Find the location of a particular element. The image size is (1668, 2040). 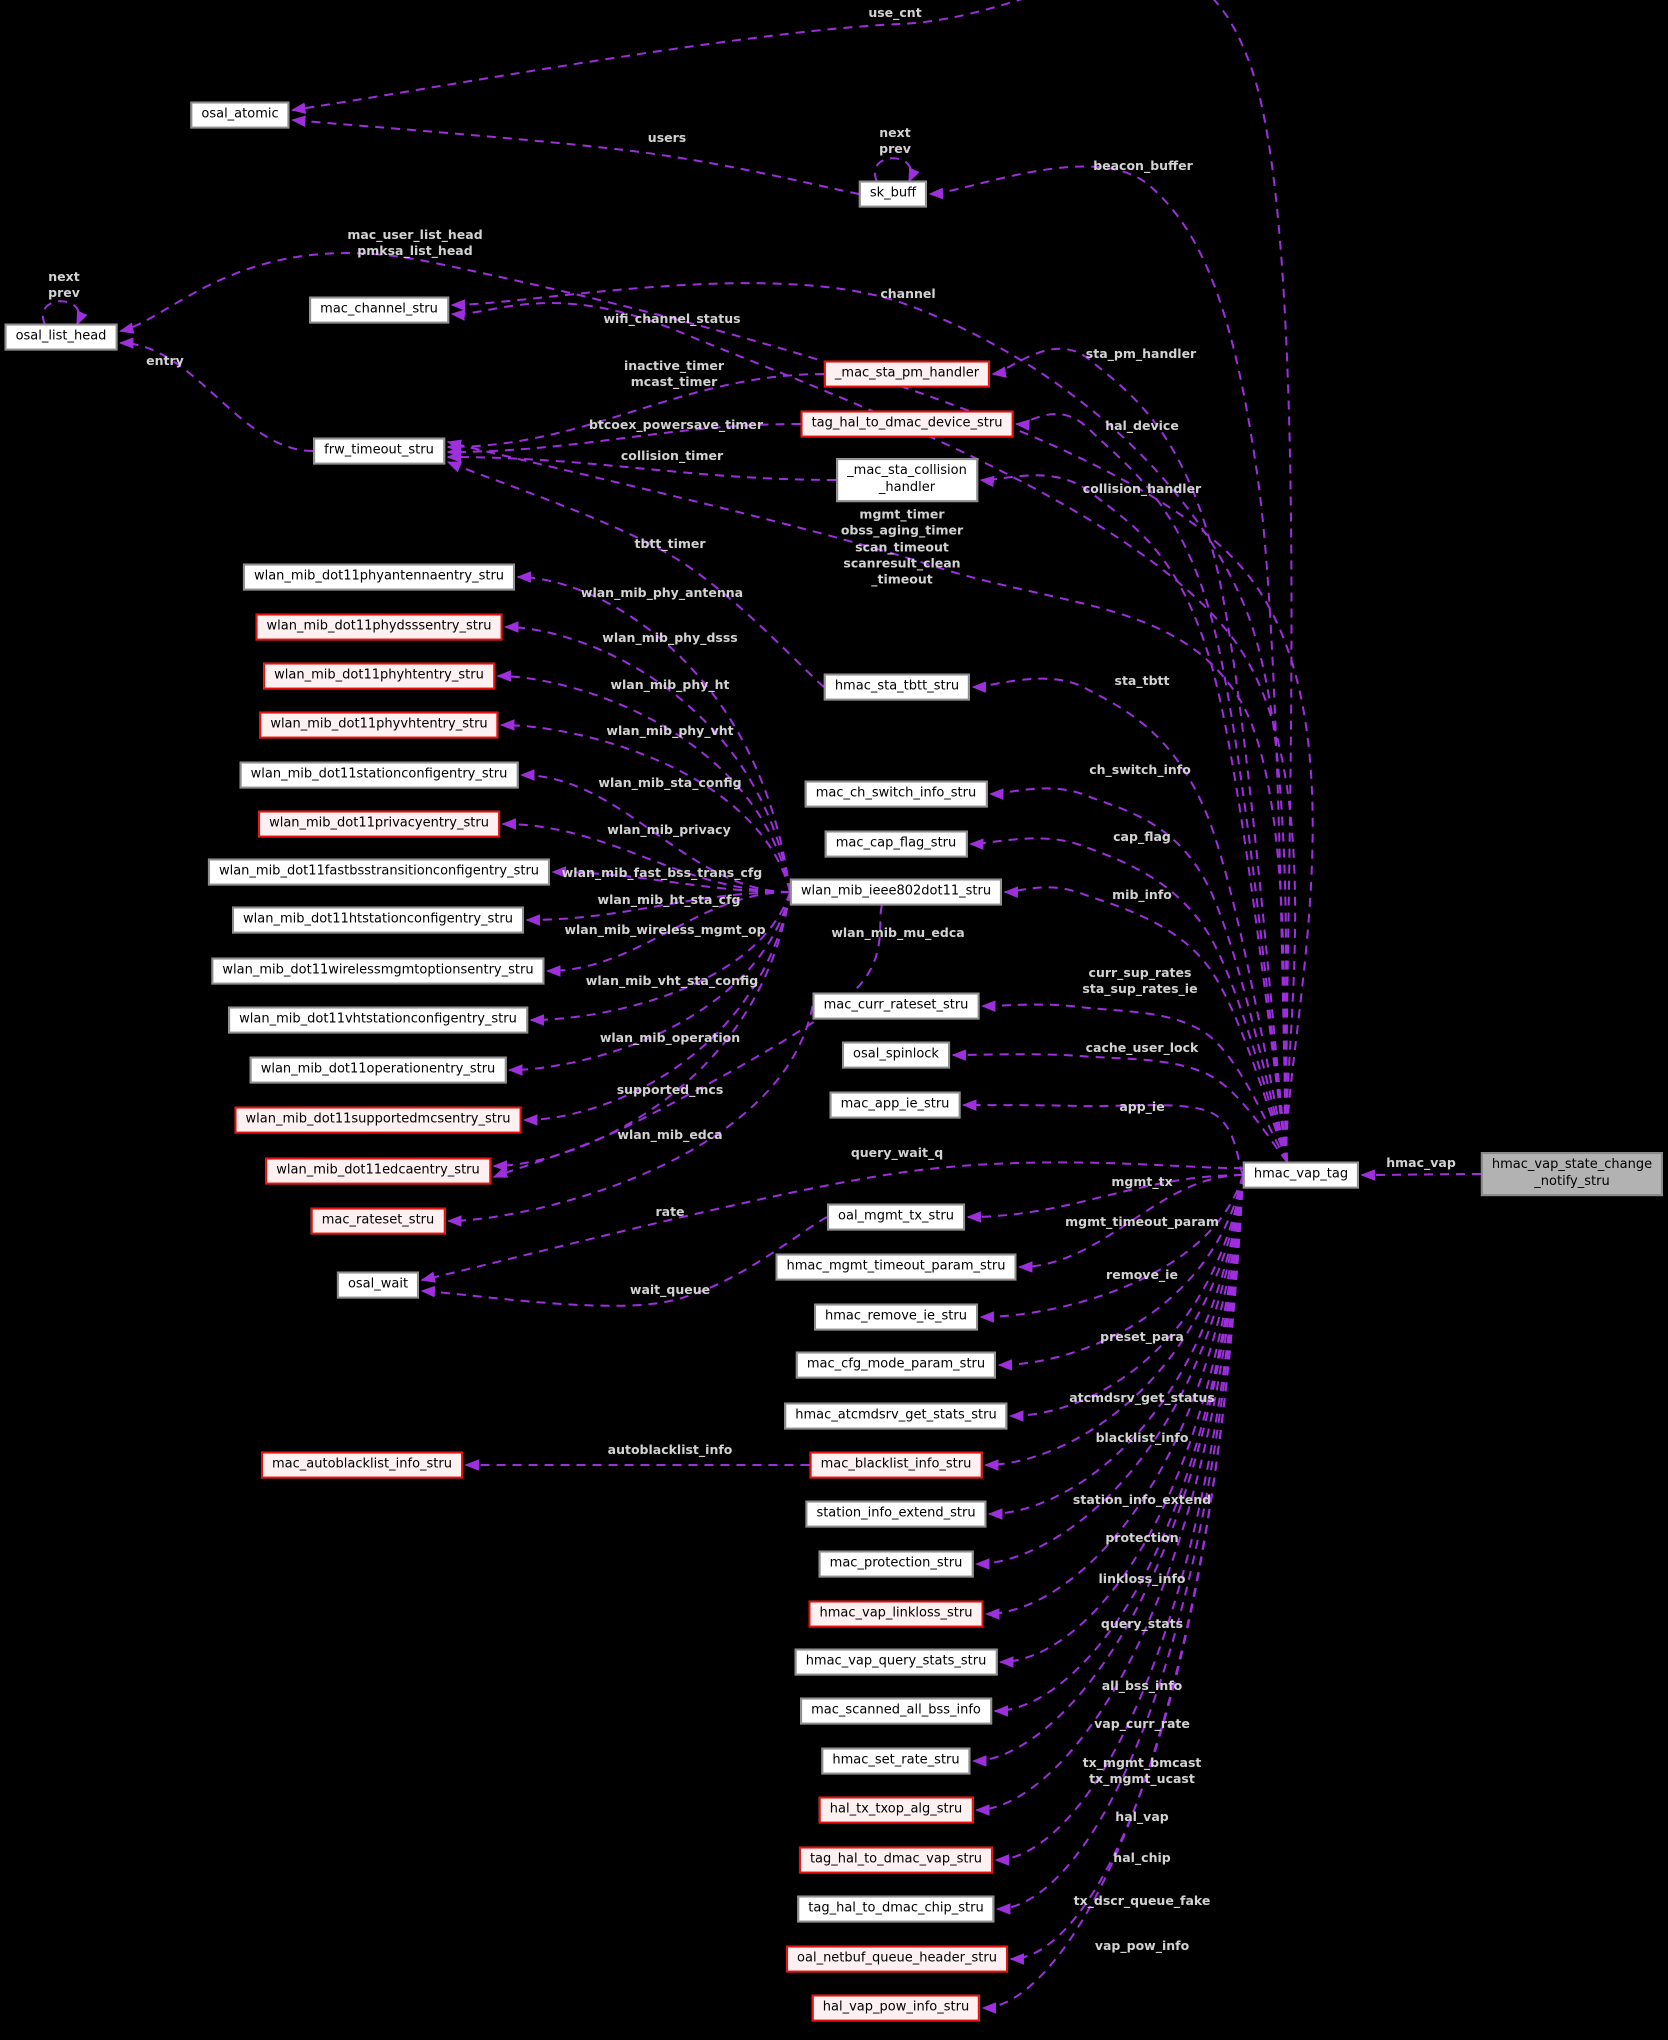

node-mac_sta_collision_handler: _mac_sta_collision _handler is located at coordinates (907, 480).